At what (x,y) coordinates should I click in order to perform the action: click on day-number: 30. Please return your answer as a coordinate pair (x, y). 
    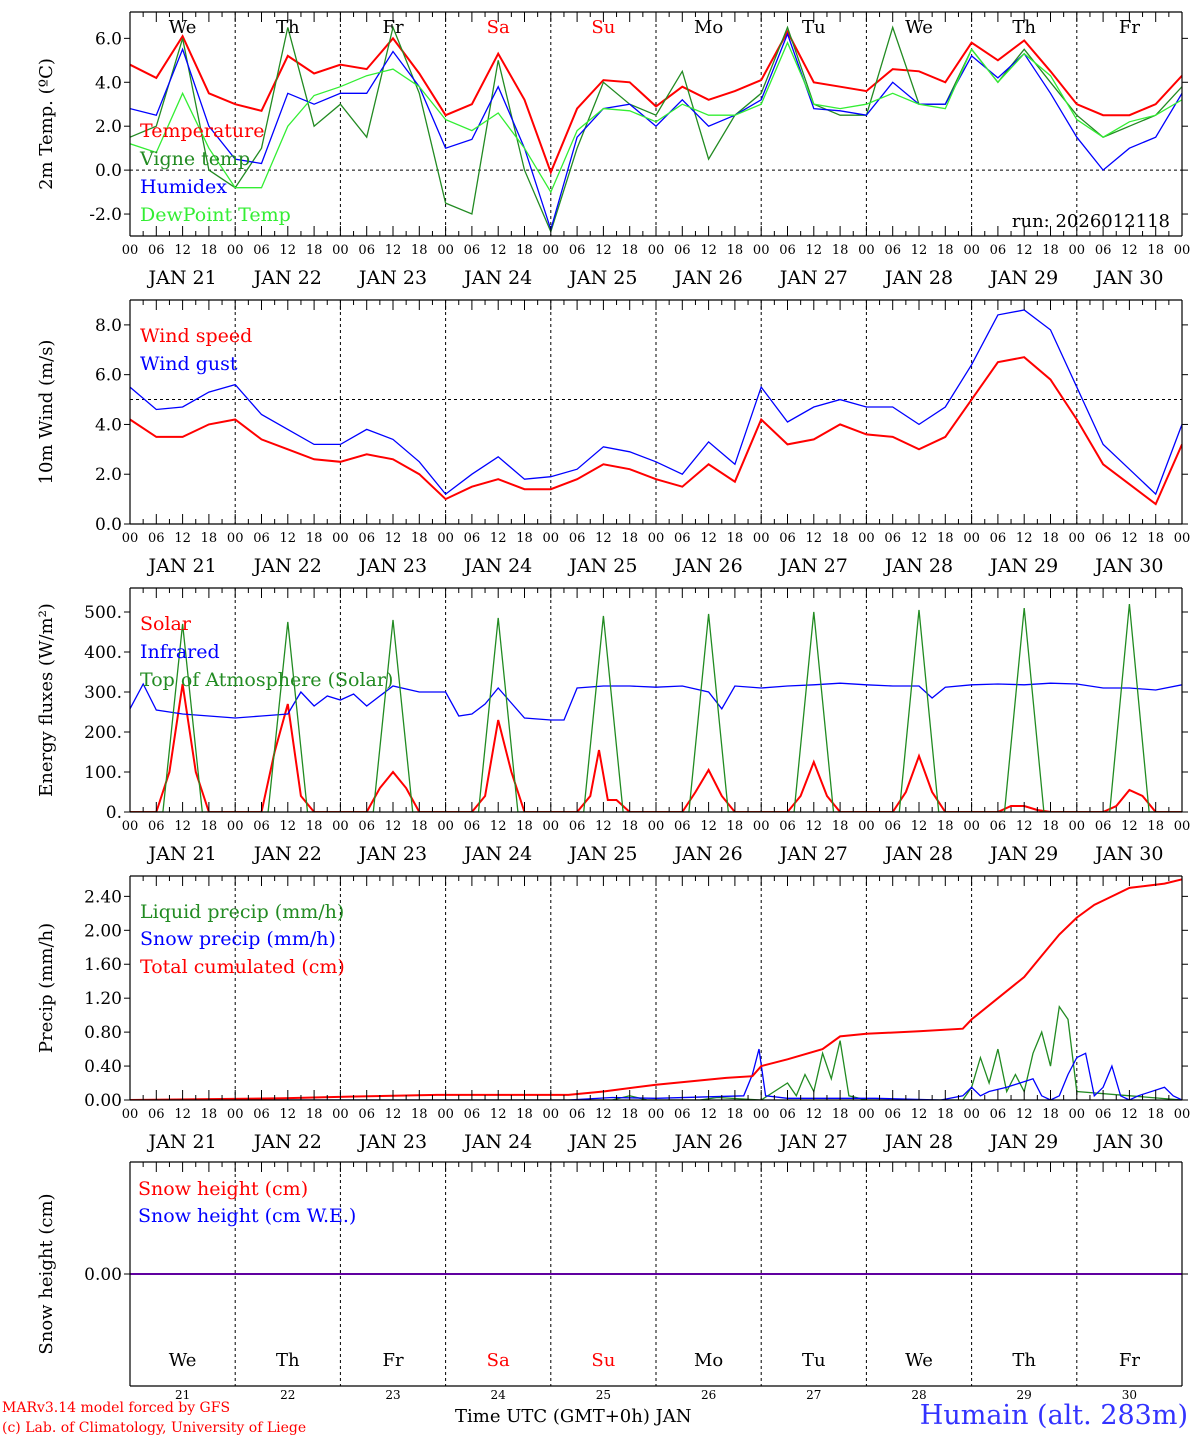
    Looking at the image, I should click on (1129, 1395).